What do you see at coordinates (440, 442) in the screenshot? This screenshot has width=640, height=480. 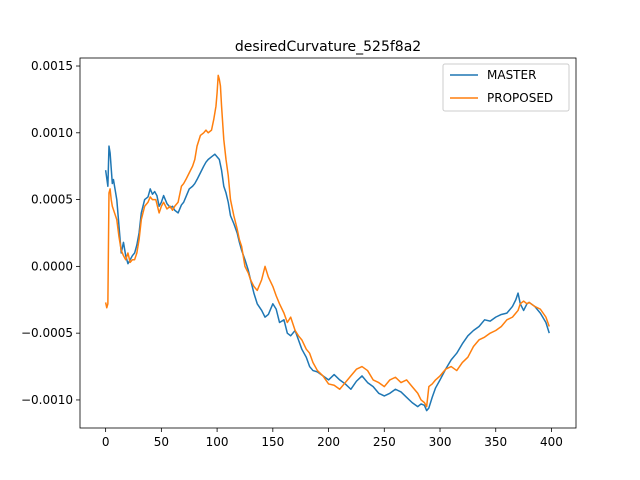 I see `x-tick-label: 300` at bounding box center [440, 442].